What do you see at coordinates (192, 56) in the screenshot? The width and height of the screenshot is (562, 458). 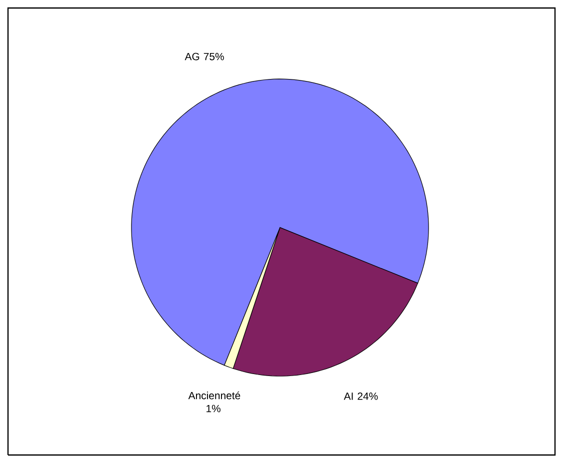 I see `slice-label: AG` at bounding box center [192, 56].